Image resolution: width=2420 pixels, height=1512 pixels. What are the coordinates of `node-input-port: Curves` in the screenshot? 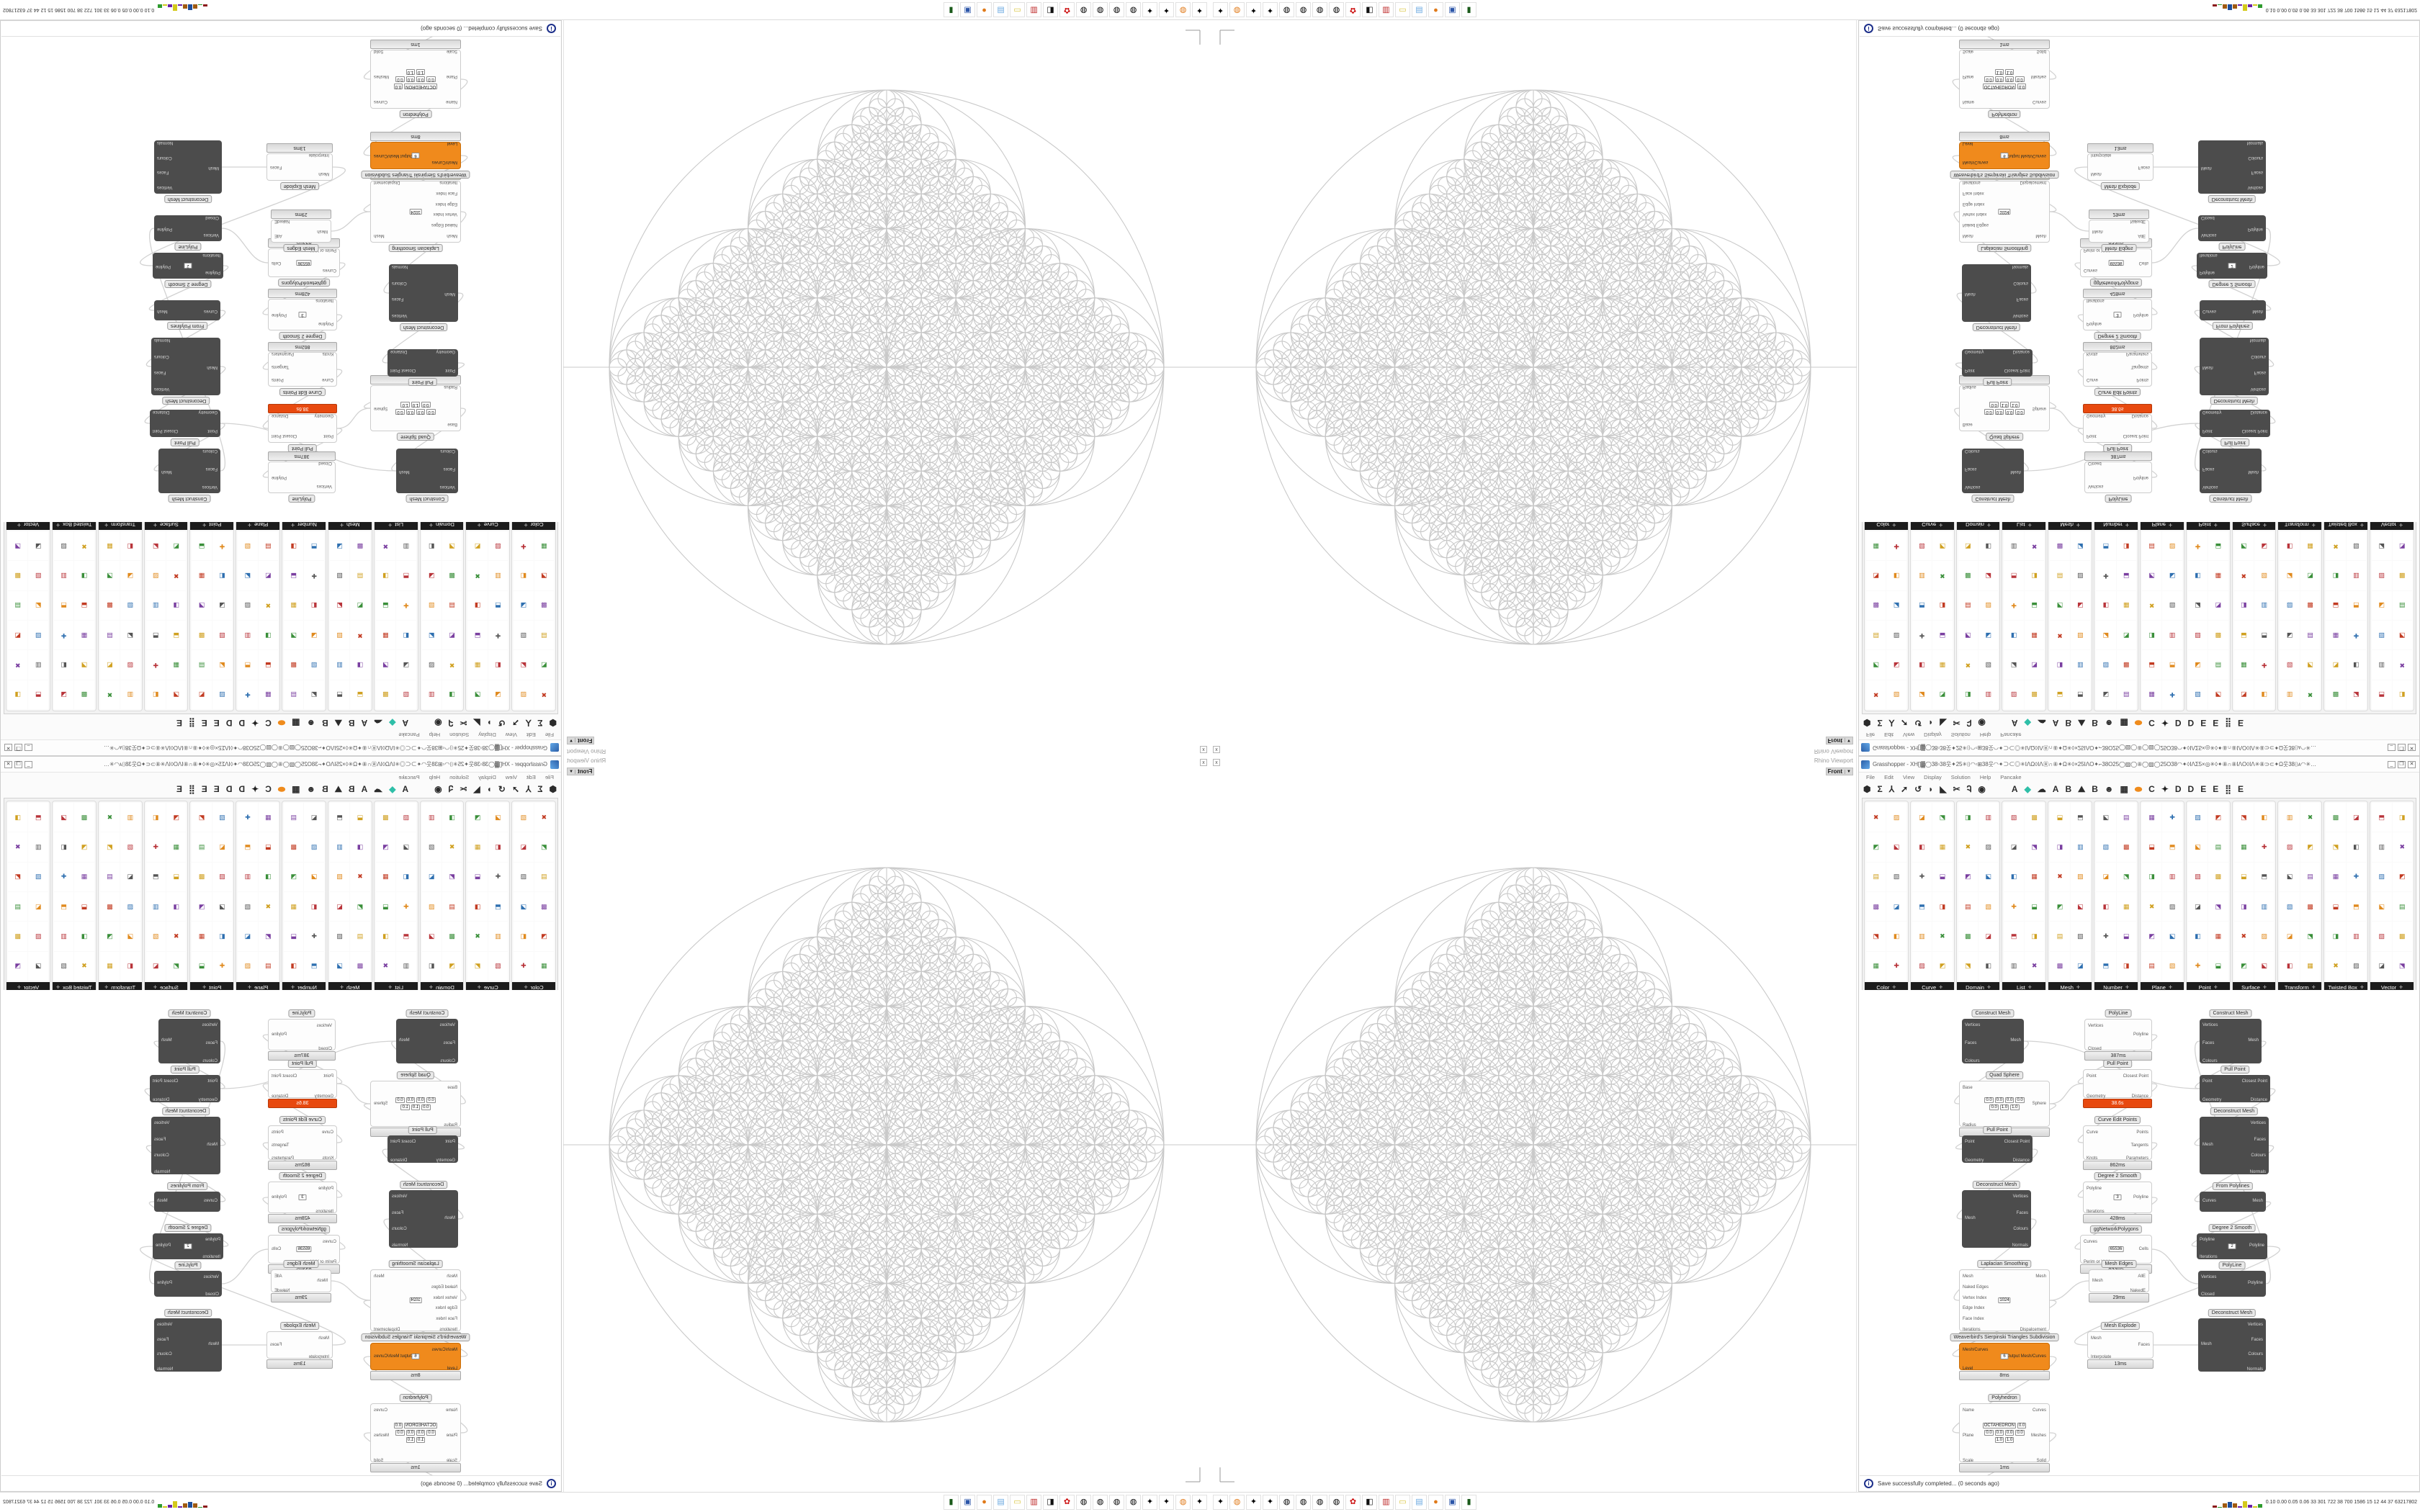 It's located at (2209, 1201).